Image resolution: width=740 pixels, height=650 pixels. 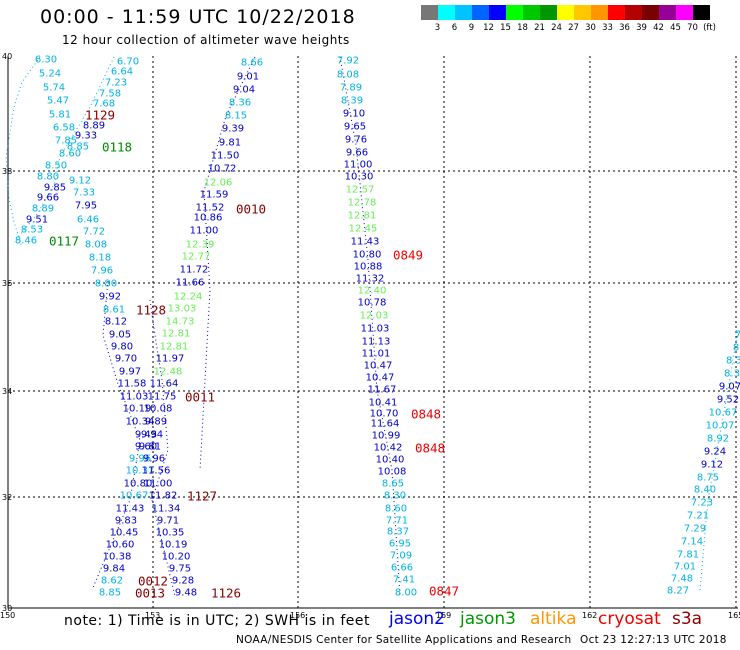 I want to click on wave-height-value: 8.65, so click(x=393, y=484).